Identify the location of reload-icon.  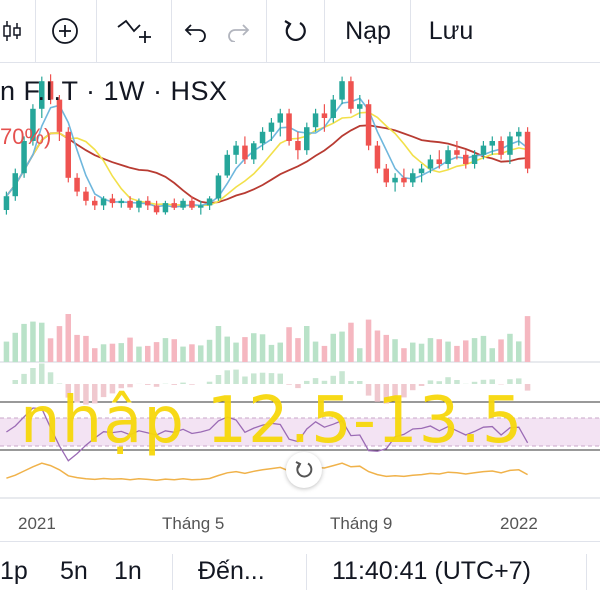
(295, 31).